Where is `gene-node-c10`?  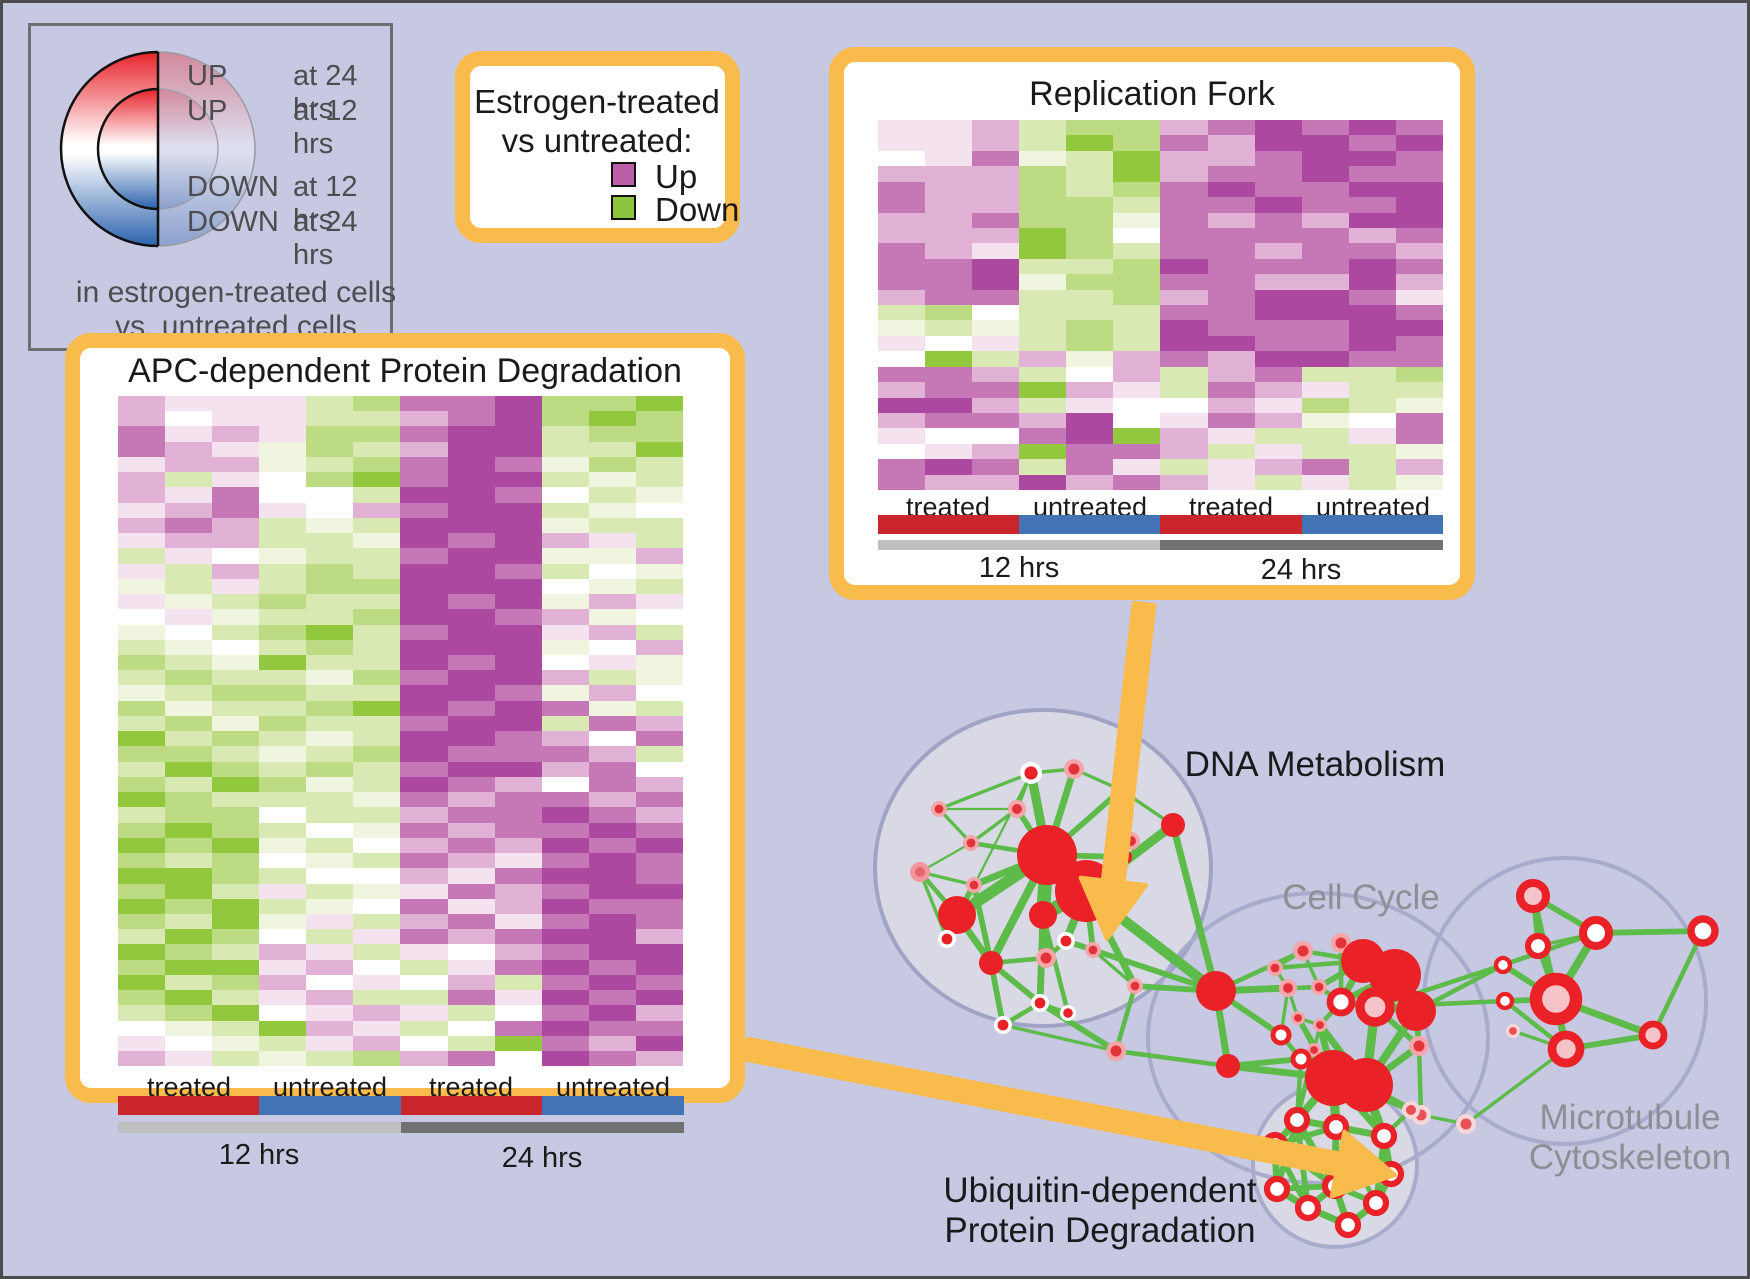
gene-node-c10 is located at coordinates (1320, 1025).